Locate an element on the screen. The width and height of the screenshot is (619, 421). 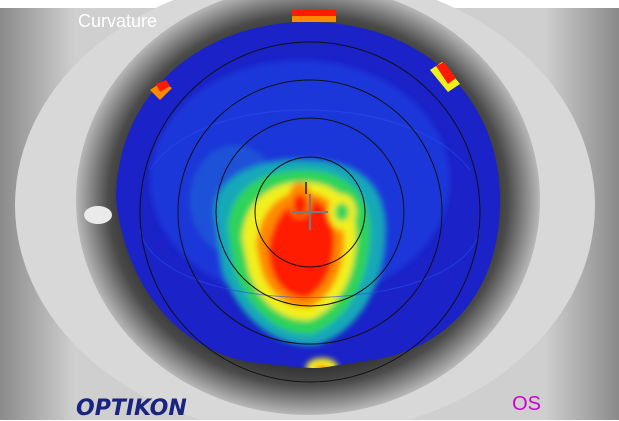
brand-logo-text: OPTIKON is located at coordinates (131, 408).